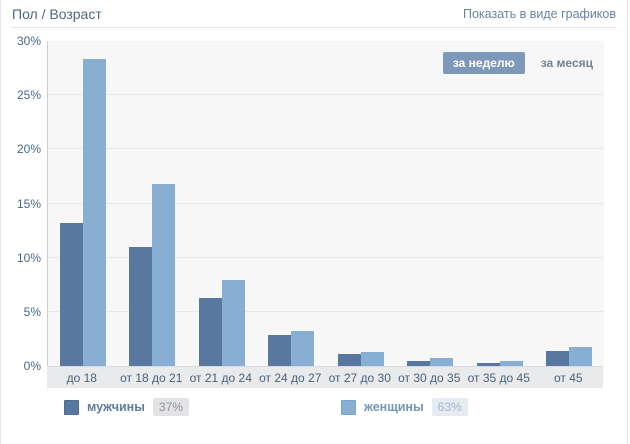  I want to click on bar-мужчины-от 30 до 35, so click(419, 363).